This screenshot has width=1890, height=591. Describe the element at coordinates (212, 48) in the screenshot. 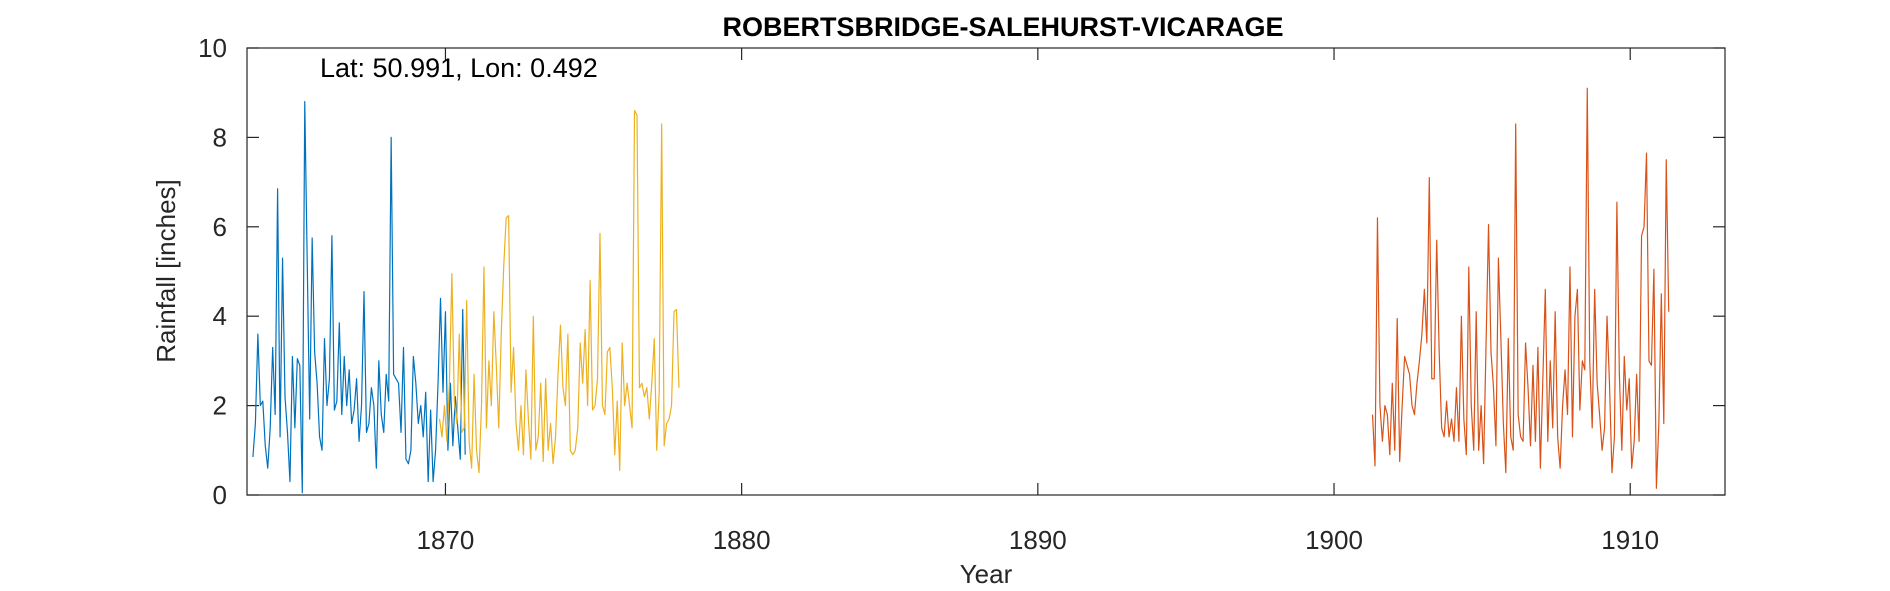

I see `y-tick-label: 10` at that location.